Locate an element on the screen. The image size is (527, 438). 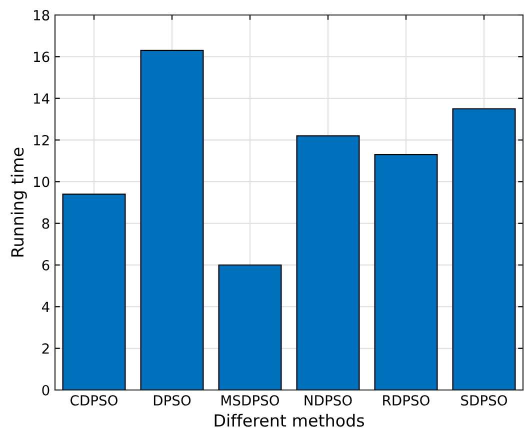
x-tick-label: NDPSO is located at coordinates (328, 400).